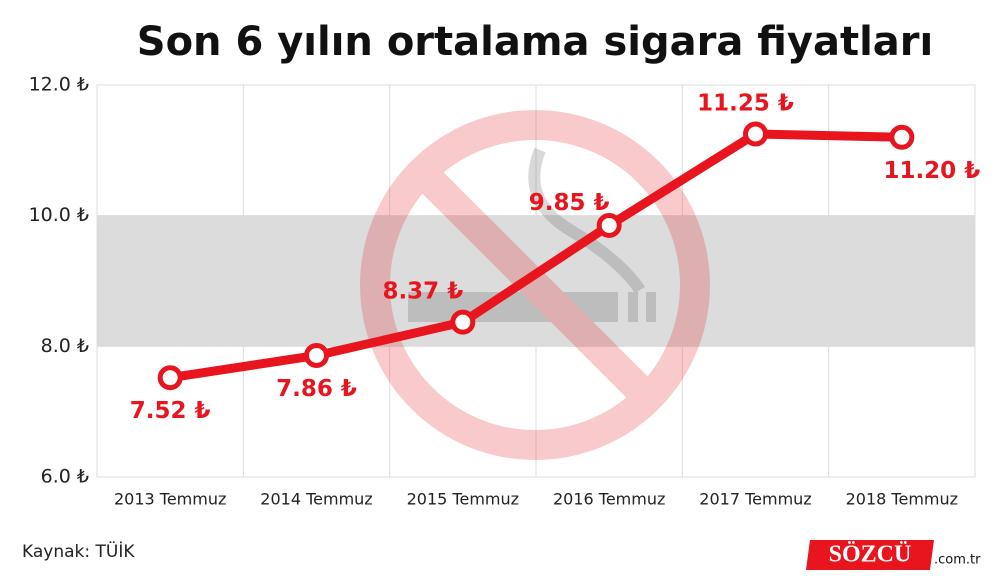  What do you see at coordinates (170, 411) in the screenshot?
I see `value-label: 7.52 ₺` at bounding box center [170, 411].